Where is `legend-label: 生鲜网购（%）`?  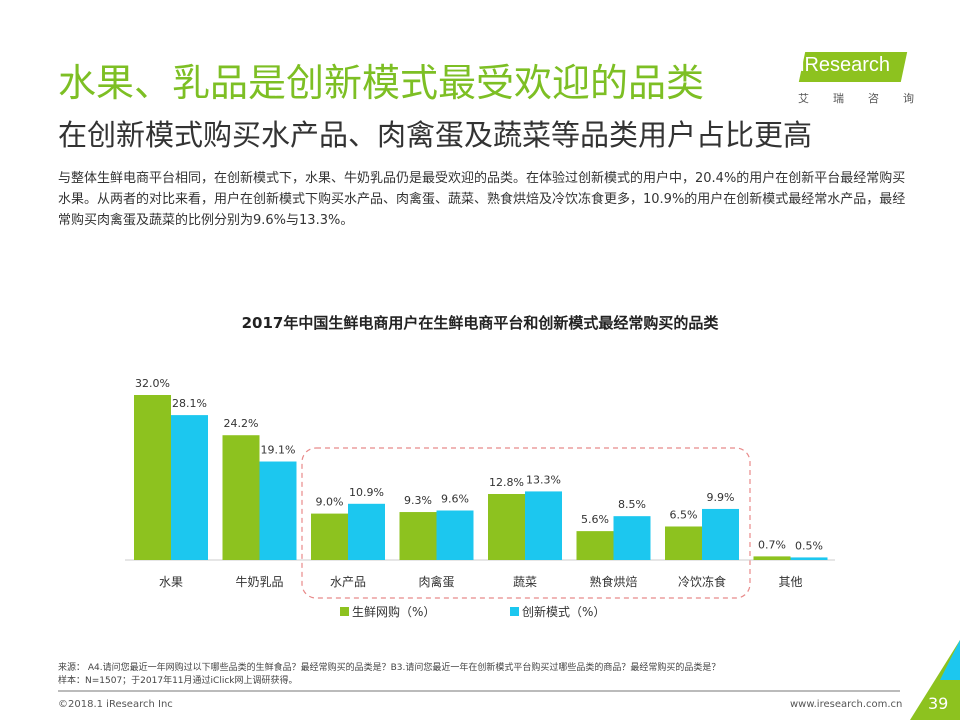
legend-label: 生鲜网购（%） is located at coordinates (393, 611).